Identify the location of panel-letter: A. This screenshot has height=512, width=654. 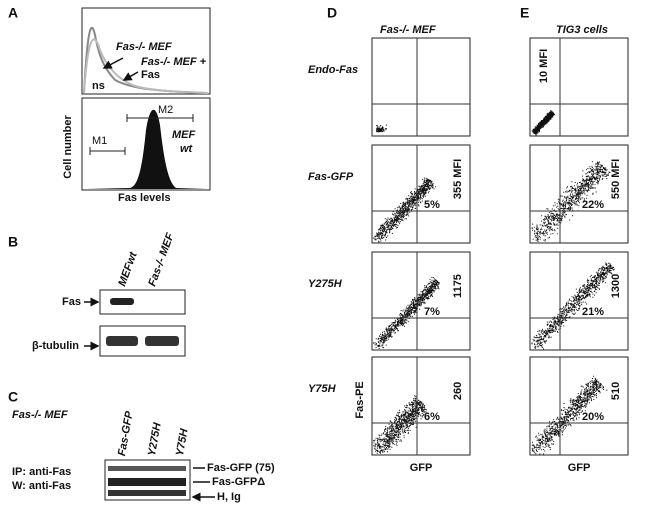
(13, 13).